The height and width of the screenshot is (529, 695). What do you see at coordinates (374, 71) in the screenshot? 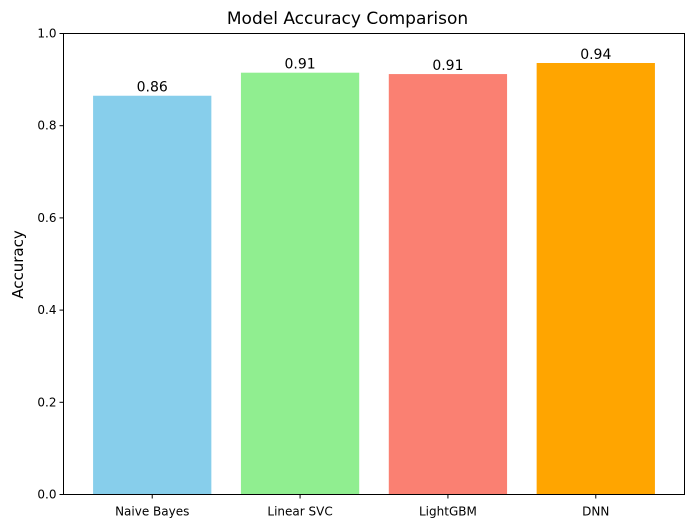
I see `data-labels-group: 0.86 0.91 0.91 0.94` at bounding box center [374, 71].